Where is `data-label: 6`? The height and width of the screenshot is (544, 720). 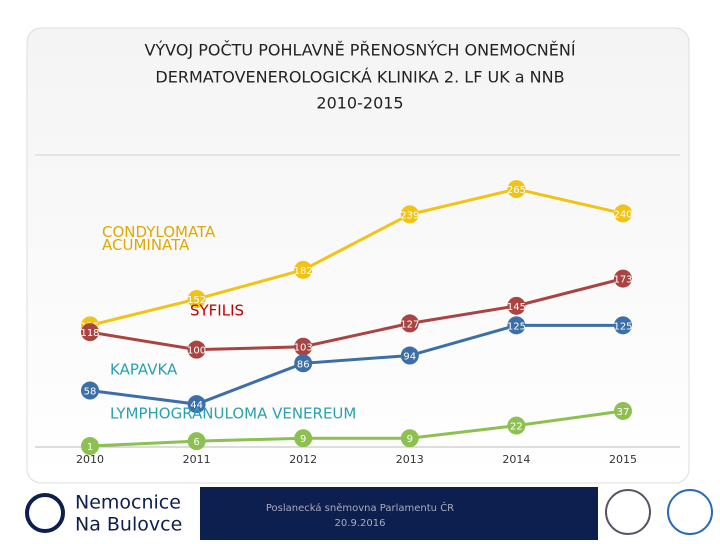
data-label: 6 is located at coordinates (196, 442).